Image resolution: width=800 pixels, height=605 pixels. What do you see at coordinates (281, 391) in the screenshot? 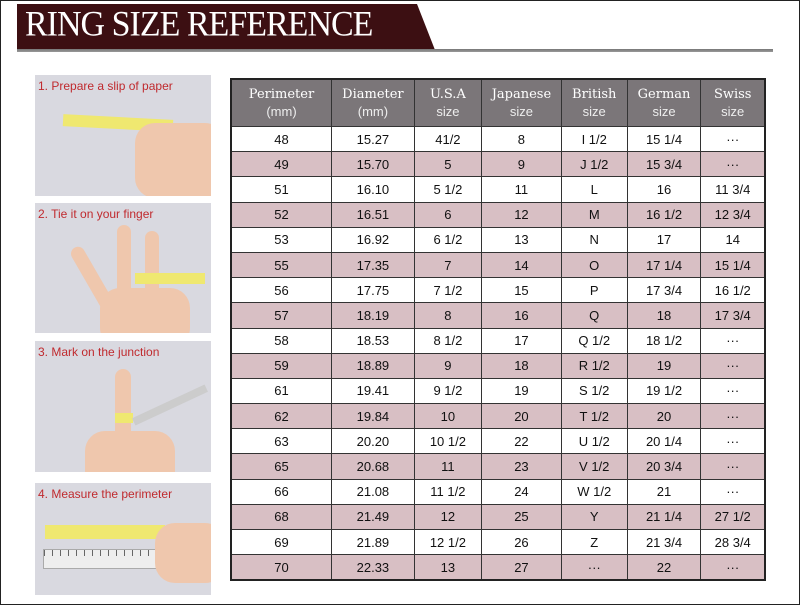
I see `cell-perimeter: 61` at bounding box center [281, 391].